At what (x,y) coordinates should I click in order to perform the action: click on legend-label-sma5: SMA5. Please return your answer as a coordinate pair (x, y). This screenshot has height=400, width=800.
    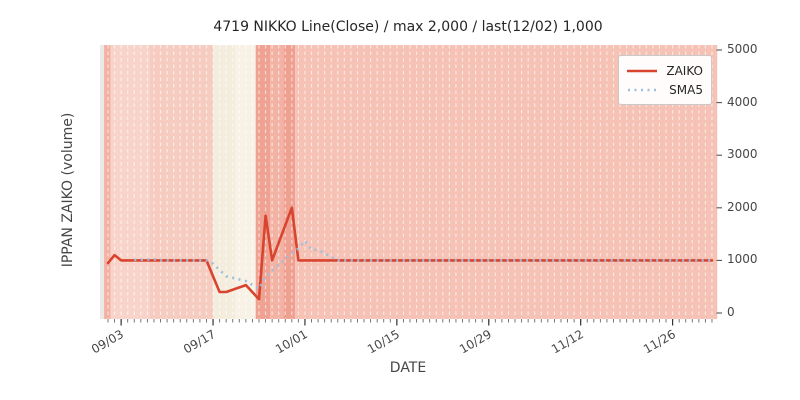
    Looking at the image, I should click on (686, 89).